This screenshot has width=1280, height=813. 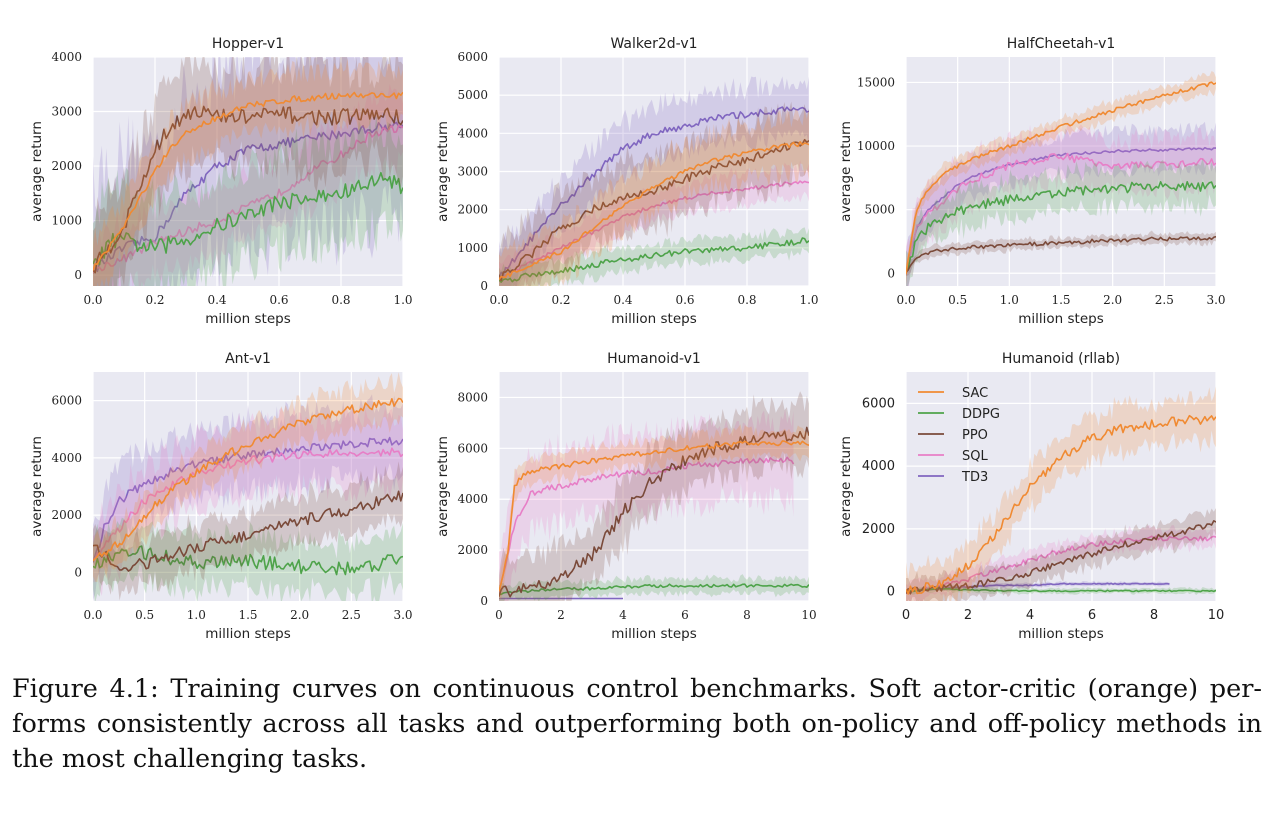 What do you see at coordinates (1216, 615) in the screenshot?
I see `x-tick-label: 10` at bounding box center [1216, 615].